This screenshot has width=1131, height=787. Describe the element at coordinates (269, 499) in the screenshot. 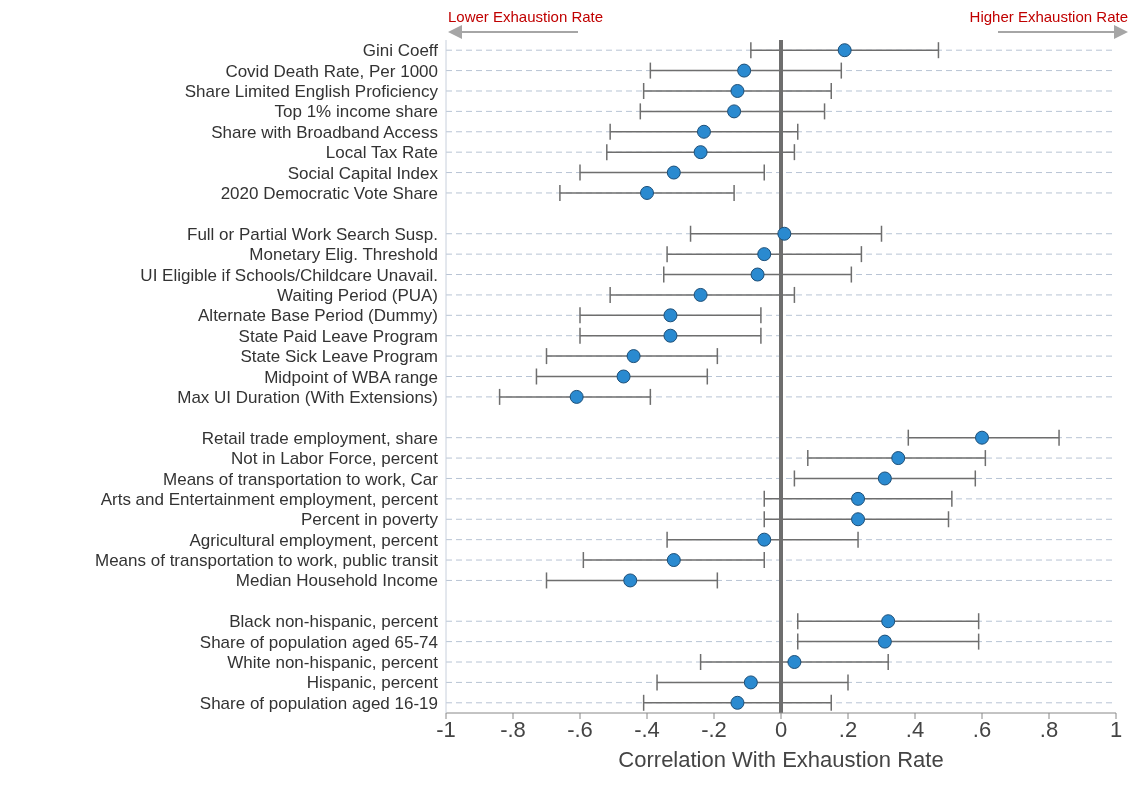

I see `y-tick-label: Arts and Entertainment employment, percent` at that location.